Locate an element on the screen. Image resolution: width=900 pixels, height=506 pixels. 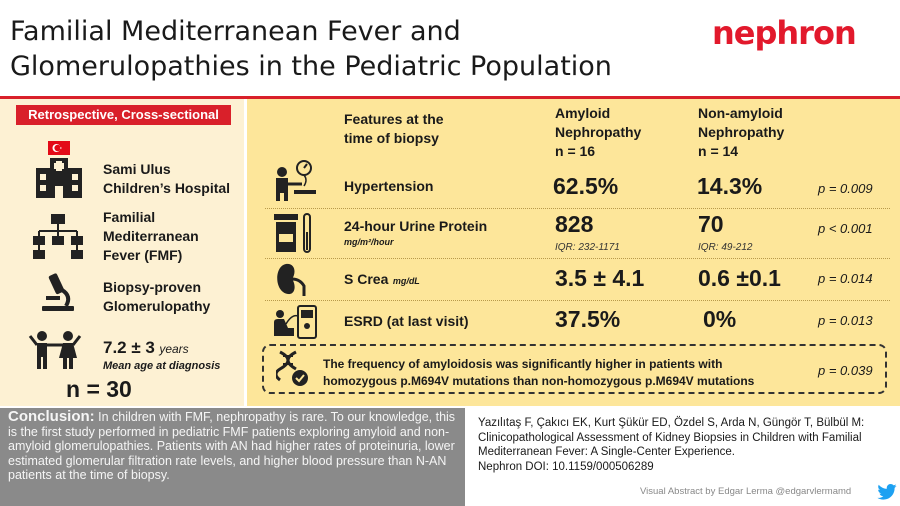
fmf-line-3: Fever (FMF) is located at coordinates (143, 255).